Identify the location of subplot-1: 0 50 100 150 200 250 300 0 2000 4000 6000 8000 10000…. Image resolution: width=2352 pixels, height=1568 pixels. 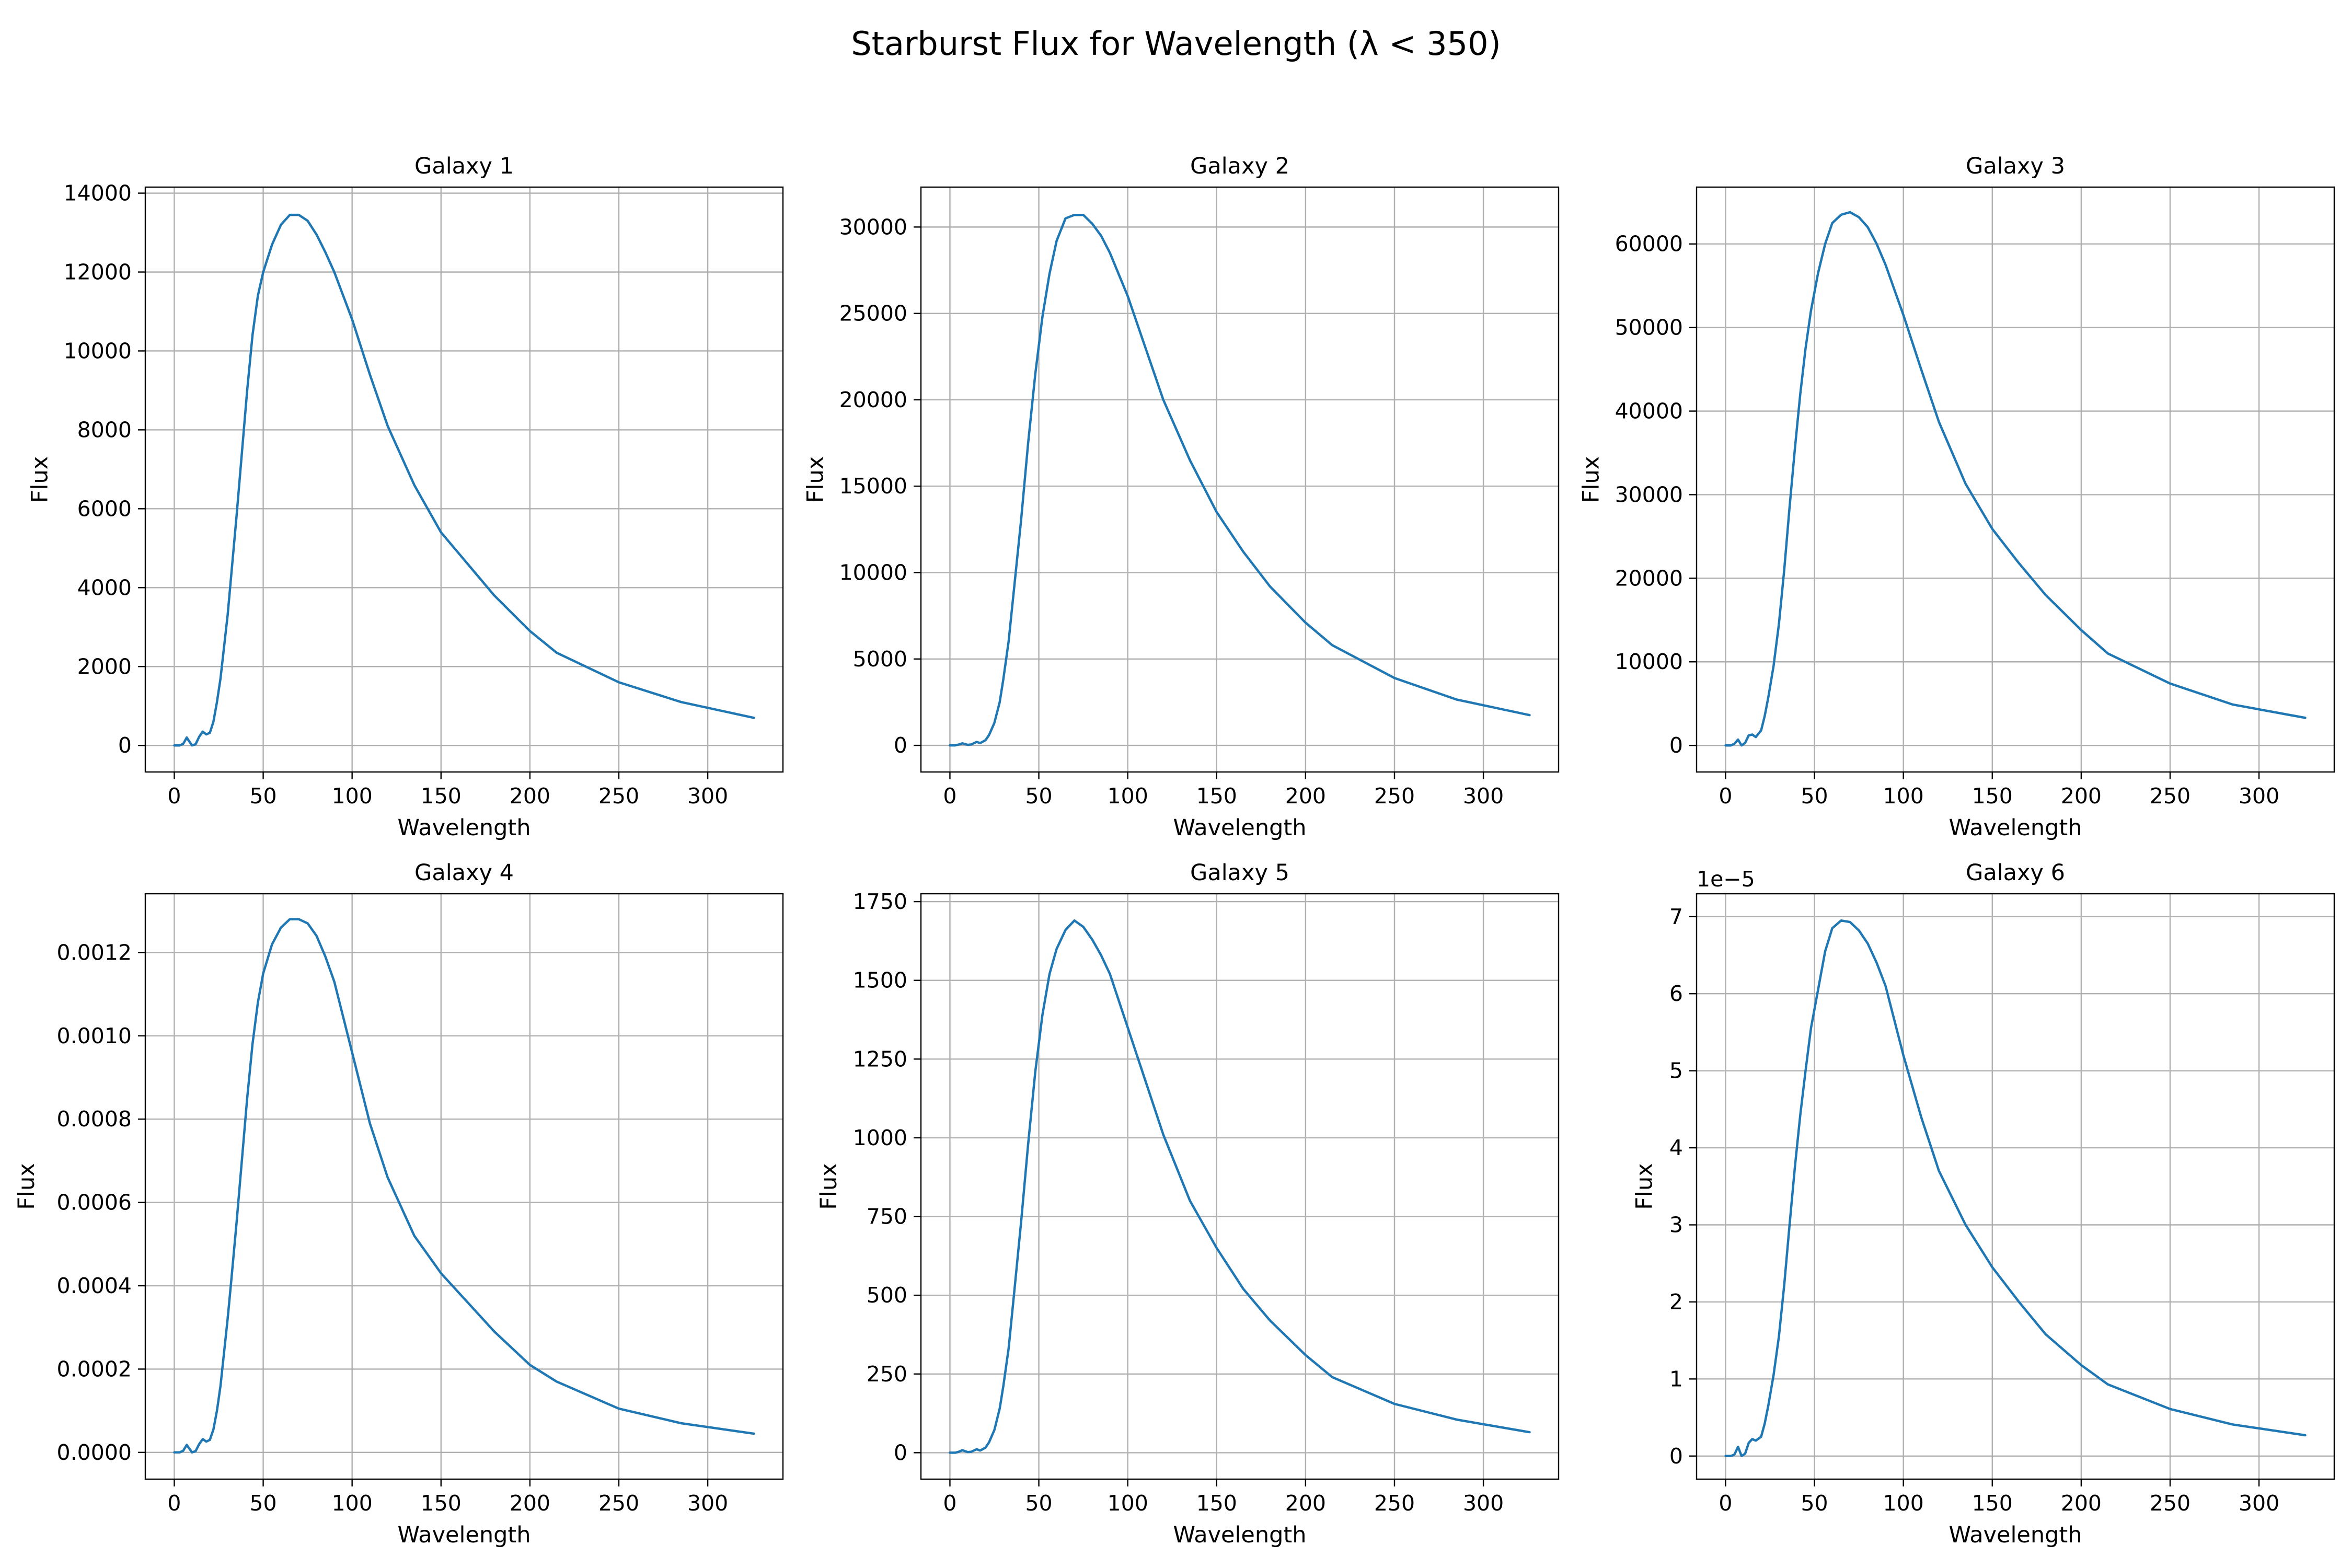
(405, 497).